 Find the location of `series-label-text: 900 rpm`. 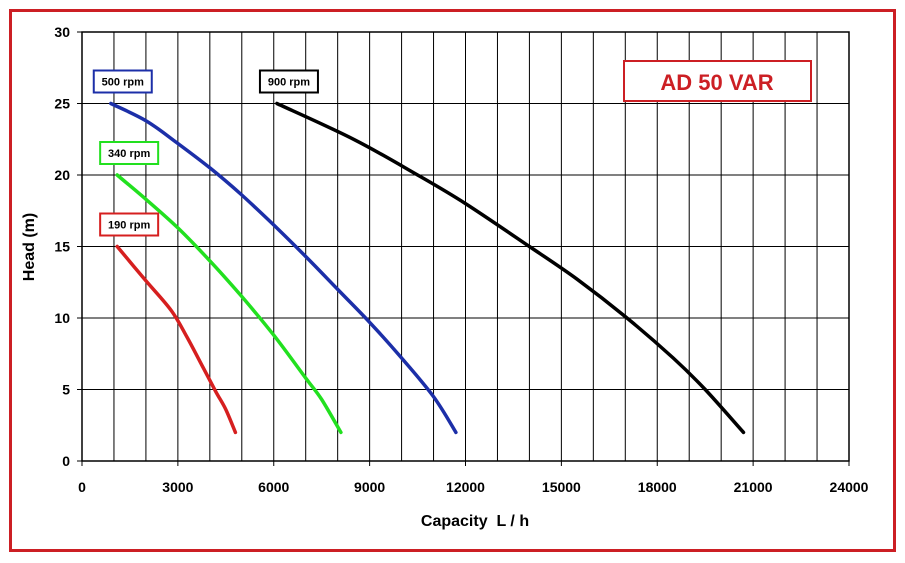

series-label-text: 900 rpm is located at coordinates (289, 83).